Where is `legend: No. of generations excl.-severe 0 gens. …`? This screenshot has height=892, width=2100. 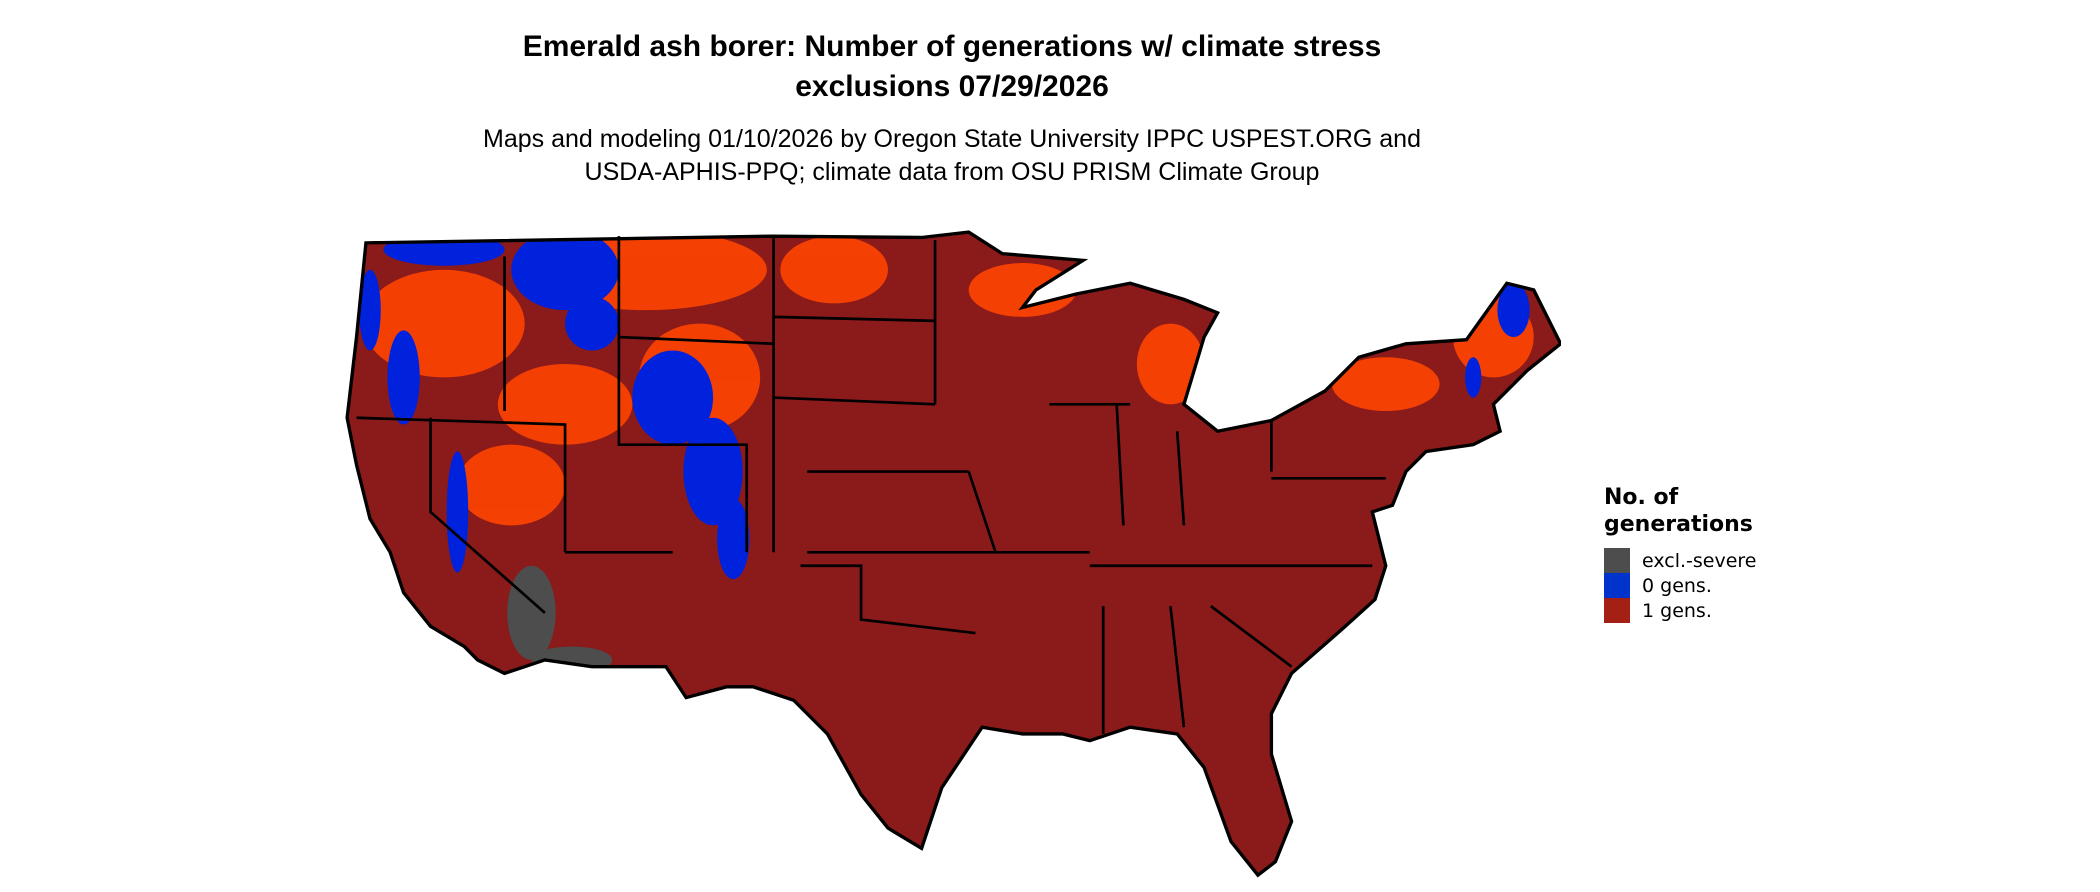
legend: No. of generations excl.-severe 0 gens. … is located at coordinates (1680, 553).